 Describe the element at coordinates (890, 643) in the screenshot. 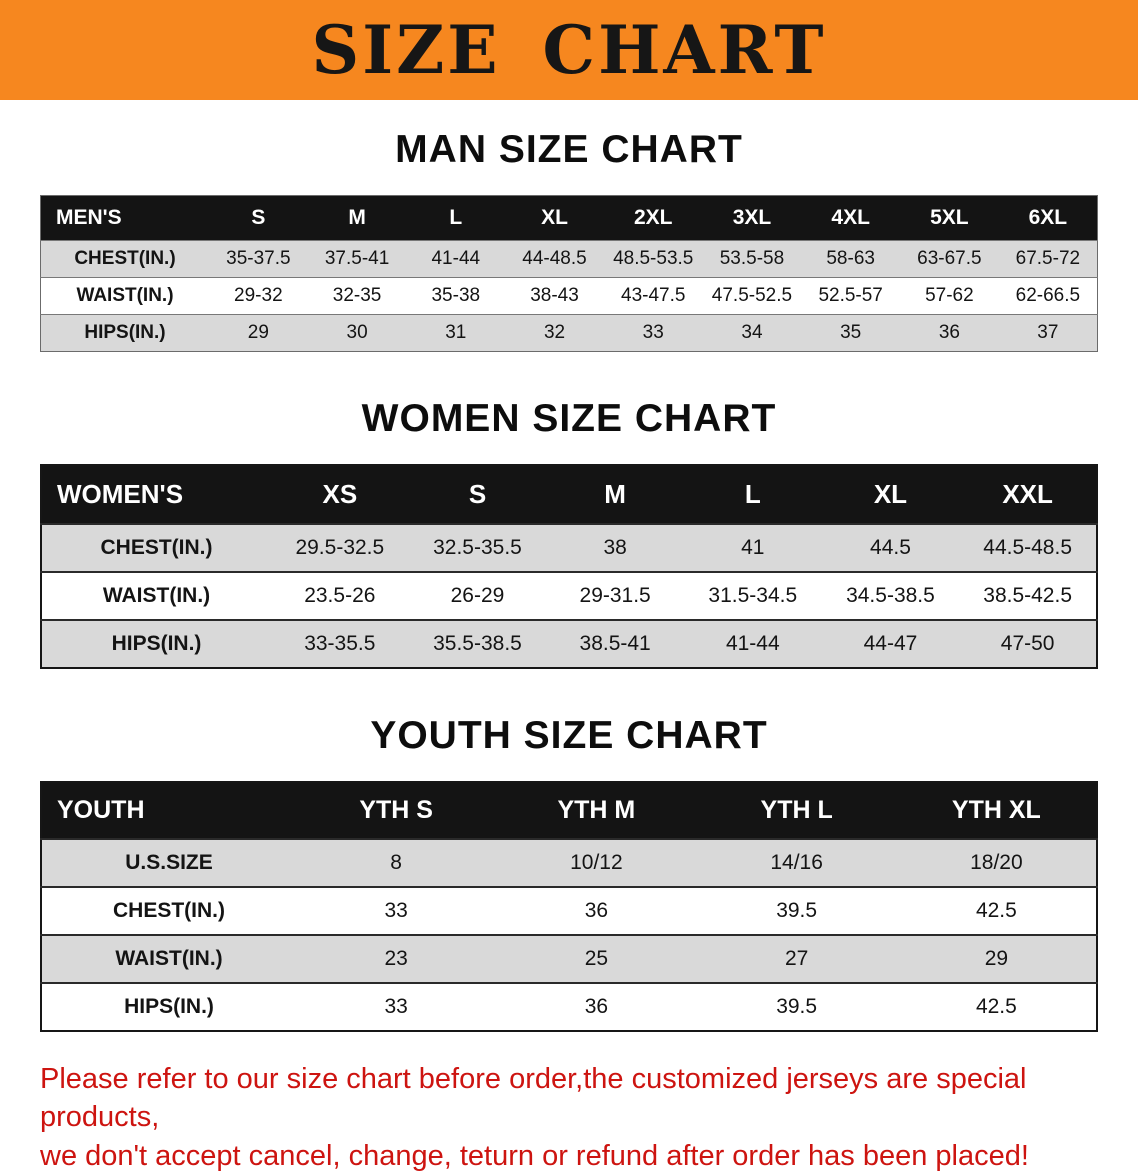

I see `value-cell: 44-47` at that location.